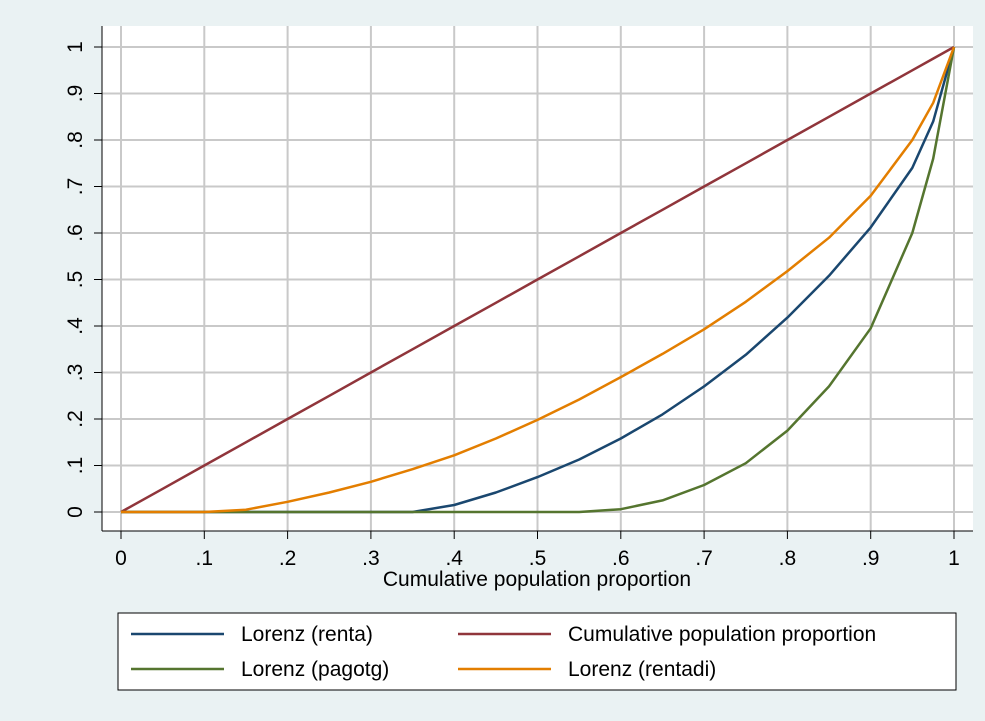 Image resolution: width=985 pixels, height=721 pixels. Describe the element at coordinates (75, 140) in the screenshot. I see `y-tick-label: .8` at that location.